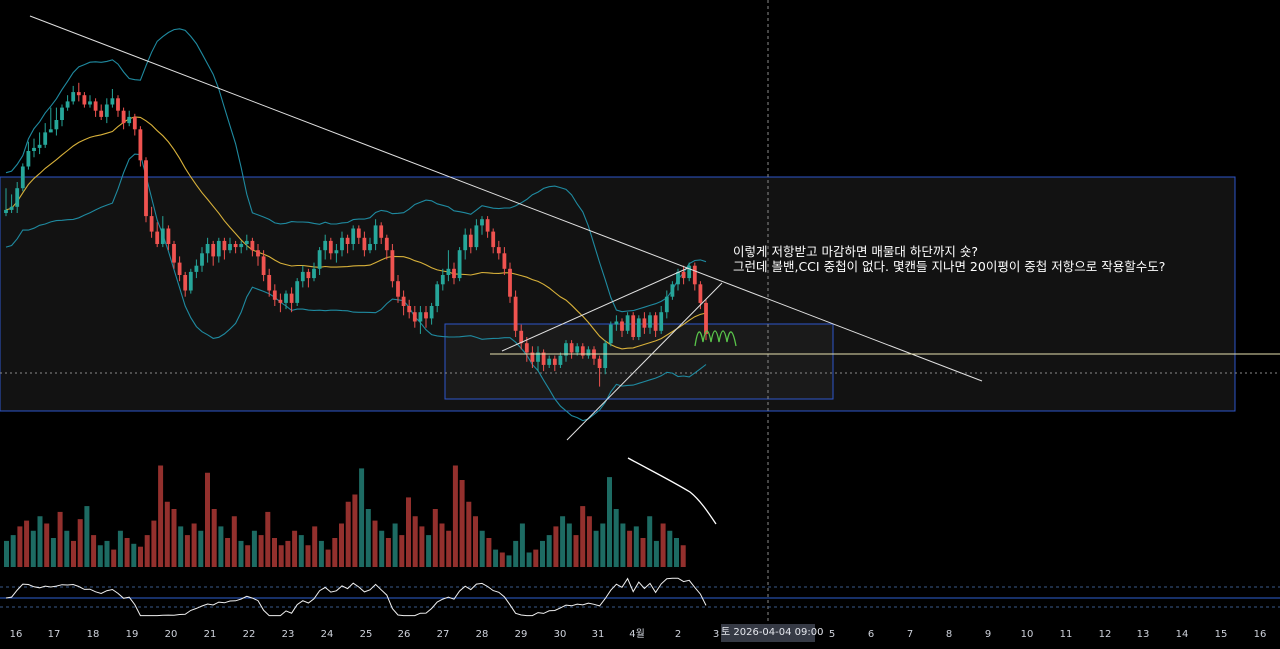 The width and height of the screenshot is (1280, 649). What do you see at coordinates (644, 361) in the screenshot?
I see `rising-channel-lower` at bounding box center [644, 361].